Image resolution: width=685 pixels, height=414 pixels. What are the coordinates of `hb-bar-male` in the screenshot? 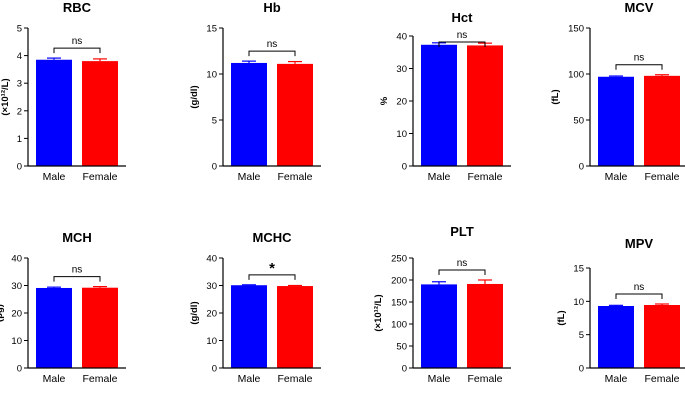 It's located at (249, 114).